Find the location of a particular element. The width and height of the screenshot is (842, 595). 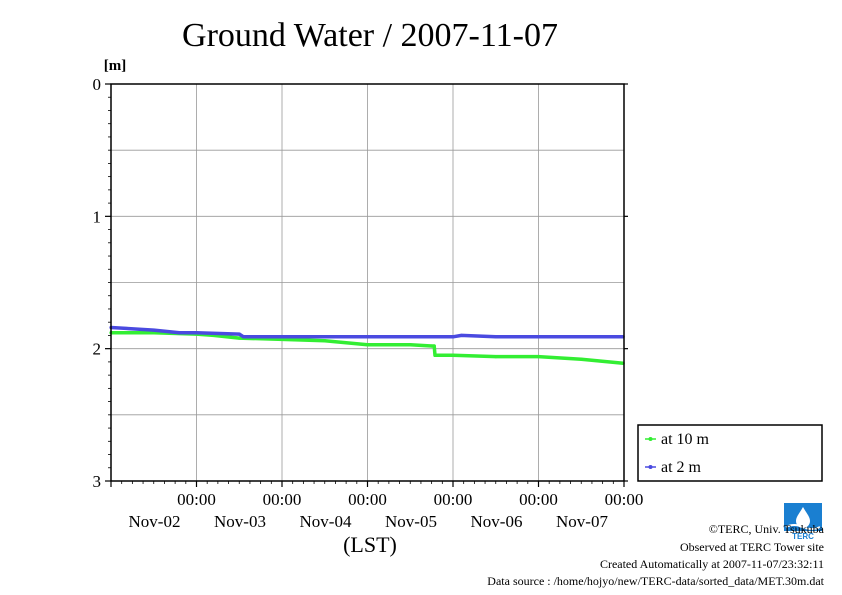

x-tick-date-label: Nov-04 is located at coordinates (326, 521).